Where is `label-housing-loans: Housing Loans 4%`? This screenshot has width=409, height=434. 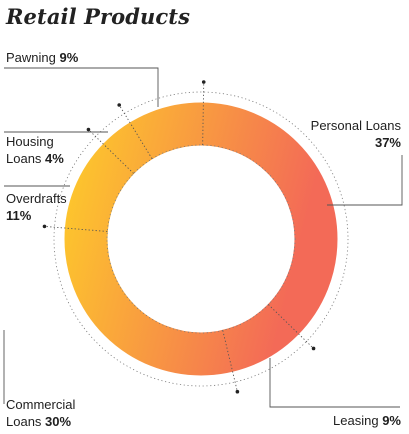
label-housing-loans: Housing Loans 4% is located at coordinates (35, 150).